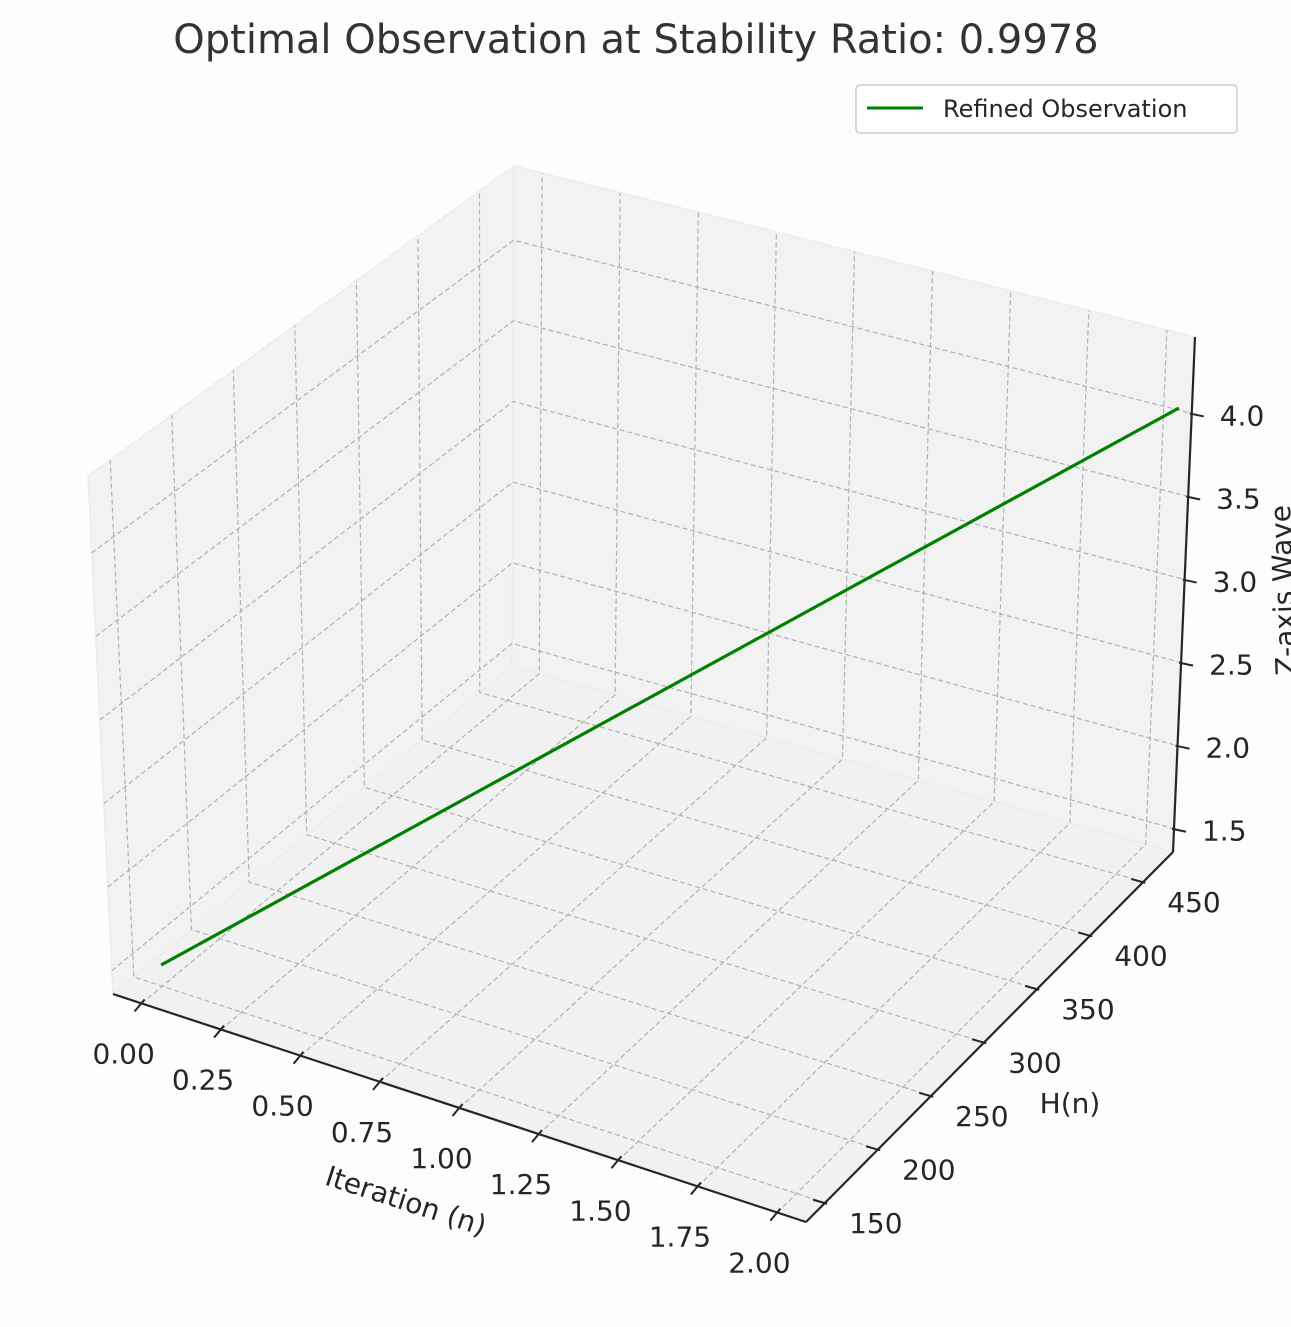  I want to click on legend: Refined Observation, so click(1046, 109).